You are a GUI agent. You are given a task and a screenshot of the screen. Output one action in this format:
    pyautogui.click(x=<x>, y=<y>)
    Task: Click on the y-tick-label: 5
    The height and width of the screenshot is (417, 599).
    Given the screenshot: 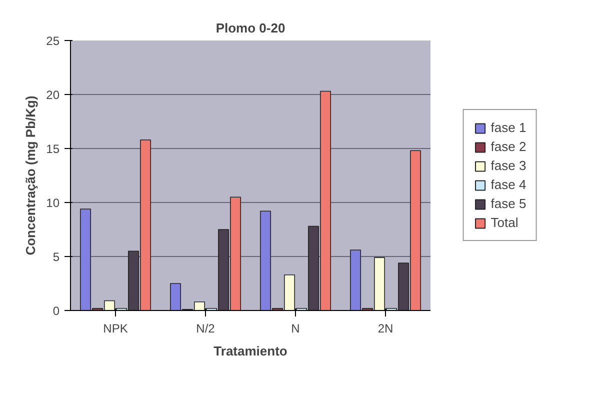 What is the action you would take?
    pyautogui.click(x=56, y=257)
    